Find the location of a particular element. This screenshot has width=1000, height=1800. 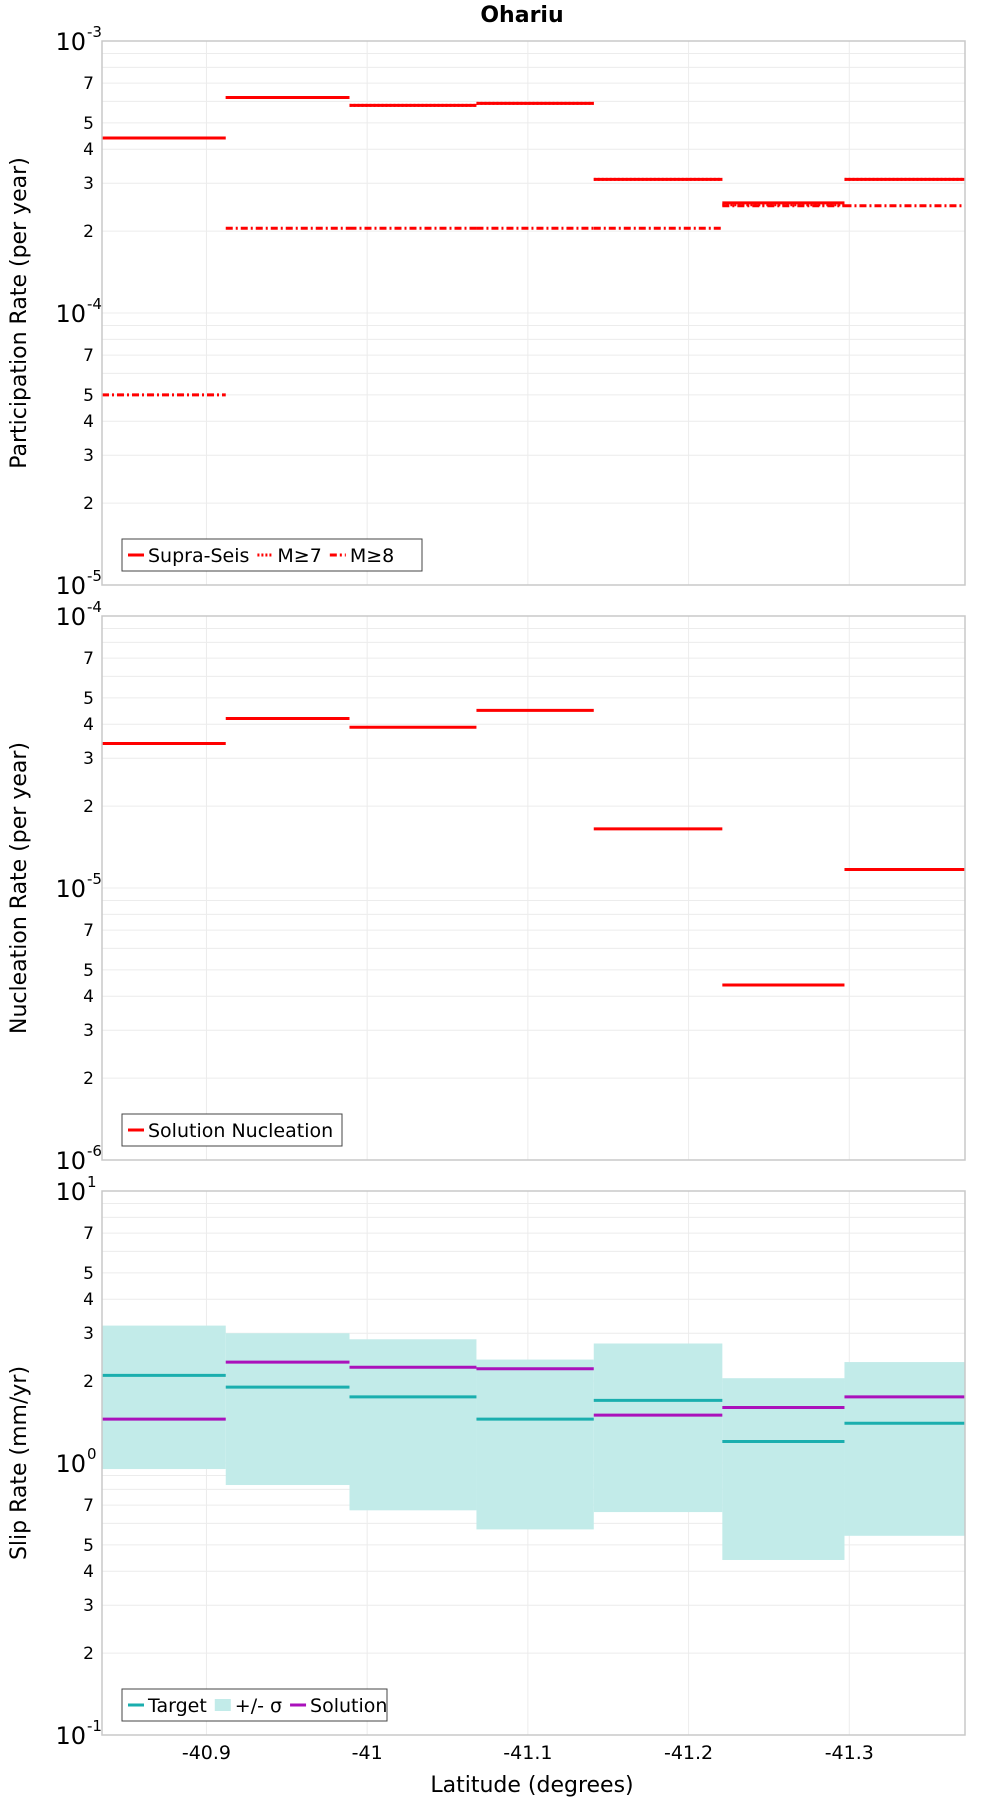

chart-title: Ohariu is located at coordinates (521, 15).